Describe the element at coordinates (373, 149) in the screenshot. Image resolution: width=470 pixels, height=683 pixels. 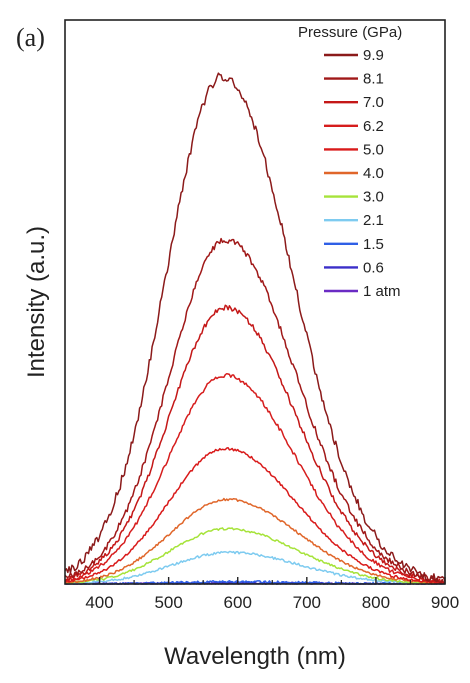
I see `legend-label-5.0: 5.0` at that location.